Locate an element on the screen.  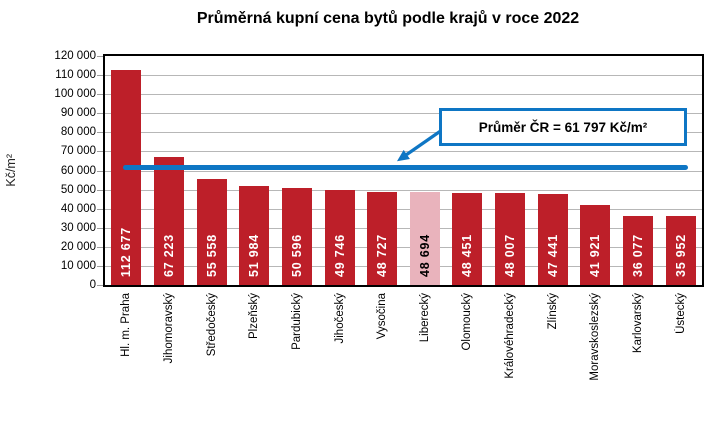
average-callout-text: Průměr ČR = 61 797 Kč/m² is located at coordinates (563, 127).